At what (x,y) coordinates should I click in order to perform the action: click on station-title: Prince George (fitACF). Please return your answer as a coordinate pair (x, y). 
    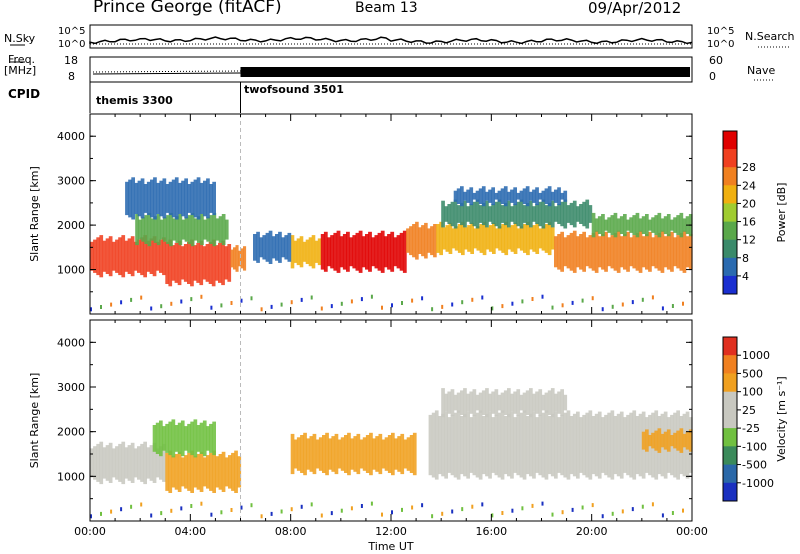
    Looking at the image, I should click on (187, 8).